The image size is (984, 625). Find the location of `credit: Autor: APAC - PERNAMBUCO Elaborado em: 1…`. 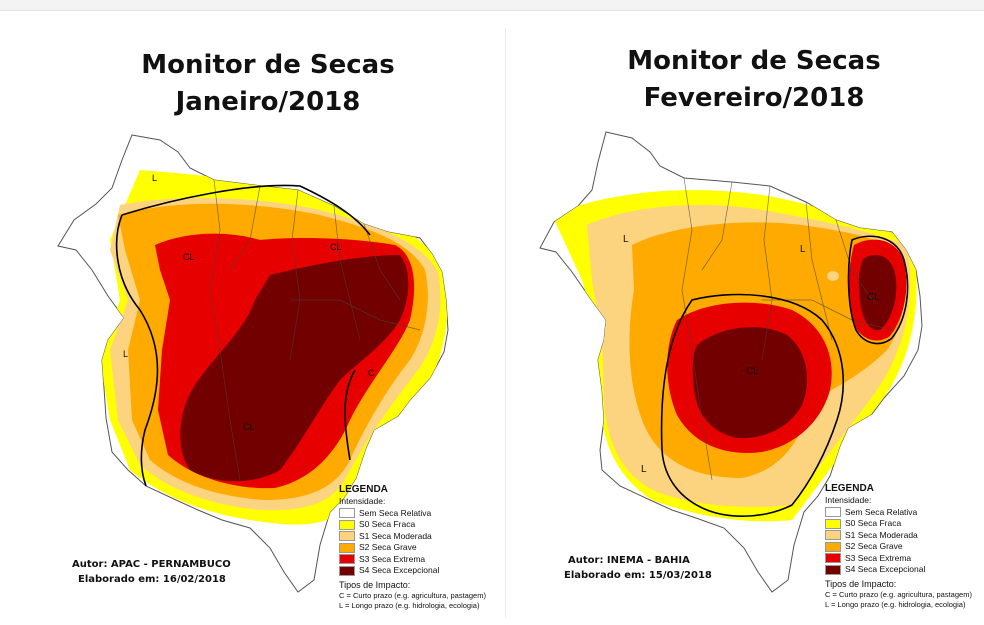

credit: Autor: APAC - PERNAMBUCO Elaborado em: 1… is located at coordinates (151, 572).